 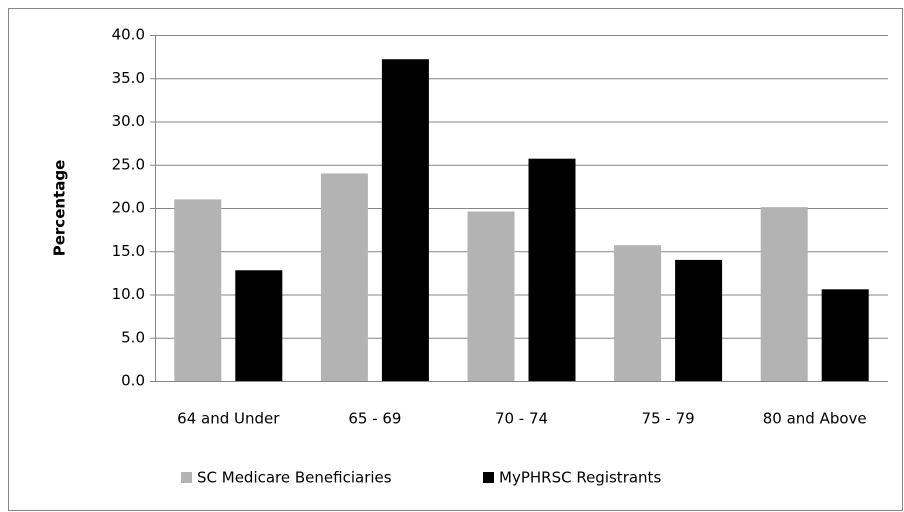 What do you see at coordinates (815, 419) in the screenshot?
I see `x-tick-label: 80 and Above` at bounding box center [815, 419].